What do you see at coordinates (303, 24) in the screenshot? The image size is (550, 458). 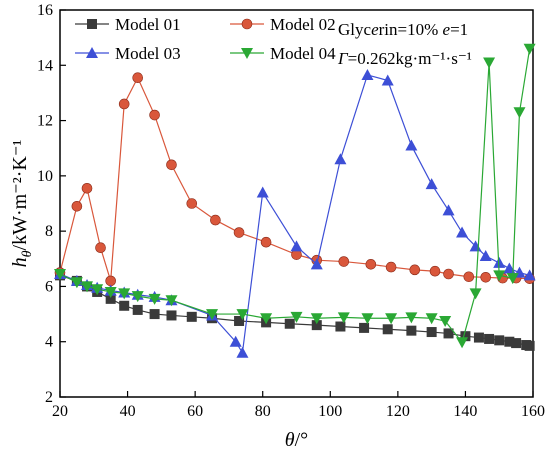 I see `legend-label: Model 02` at bounding box center [303, 24].